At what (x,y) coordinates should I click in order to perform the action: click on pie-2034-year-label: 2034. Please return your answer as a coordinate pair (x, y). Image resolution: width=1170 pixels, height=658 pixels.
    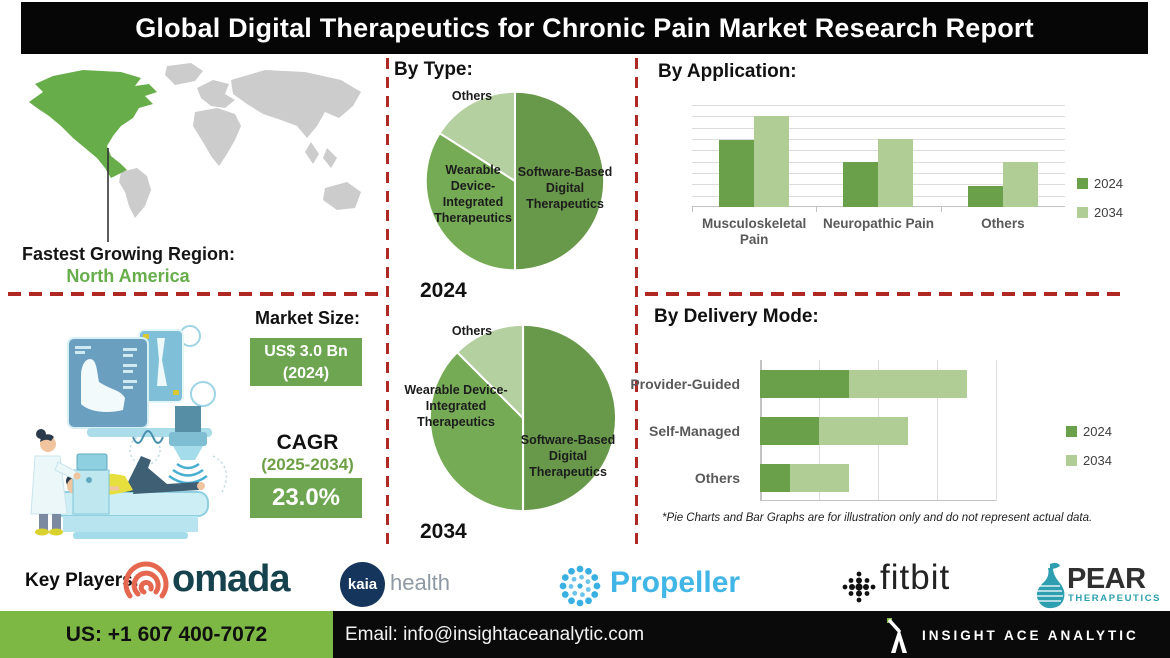
    Looking at the image, I should click on (443, 531).